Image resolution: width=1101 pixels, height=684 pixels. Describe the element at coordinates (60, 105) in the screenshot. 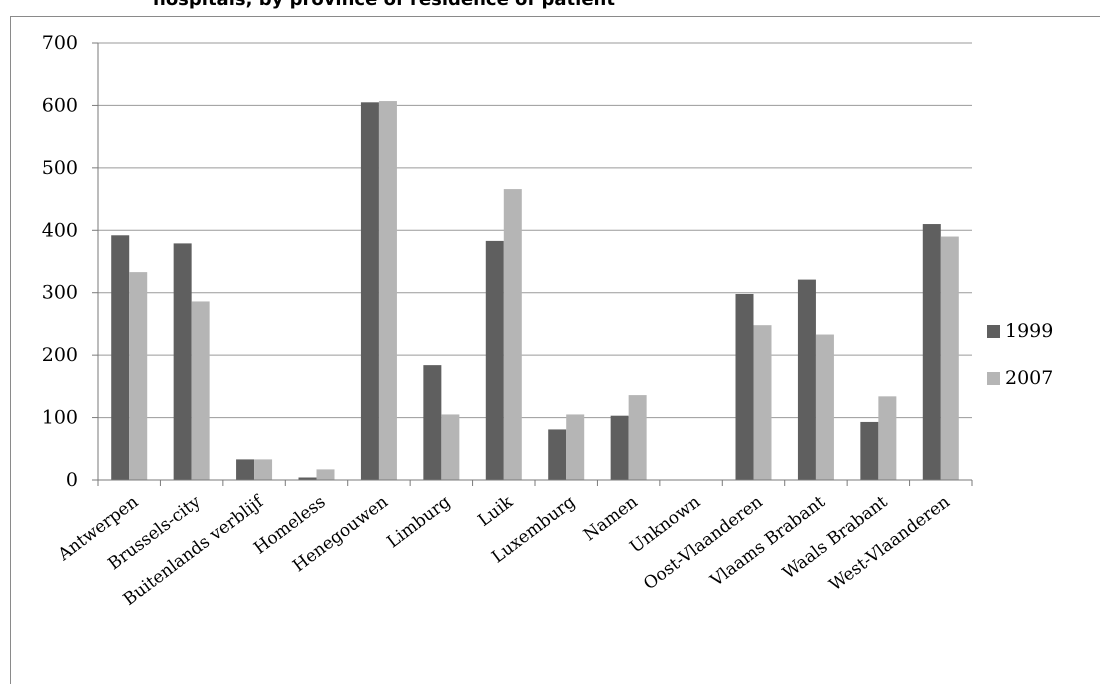

I see `y-tick-label: 600` at that location.